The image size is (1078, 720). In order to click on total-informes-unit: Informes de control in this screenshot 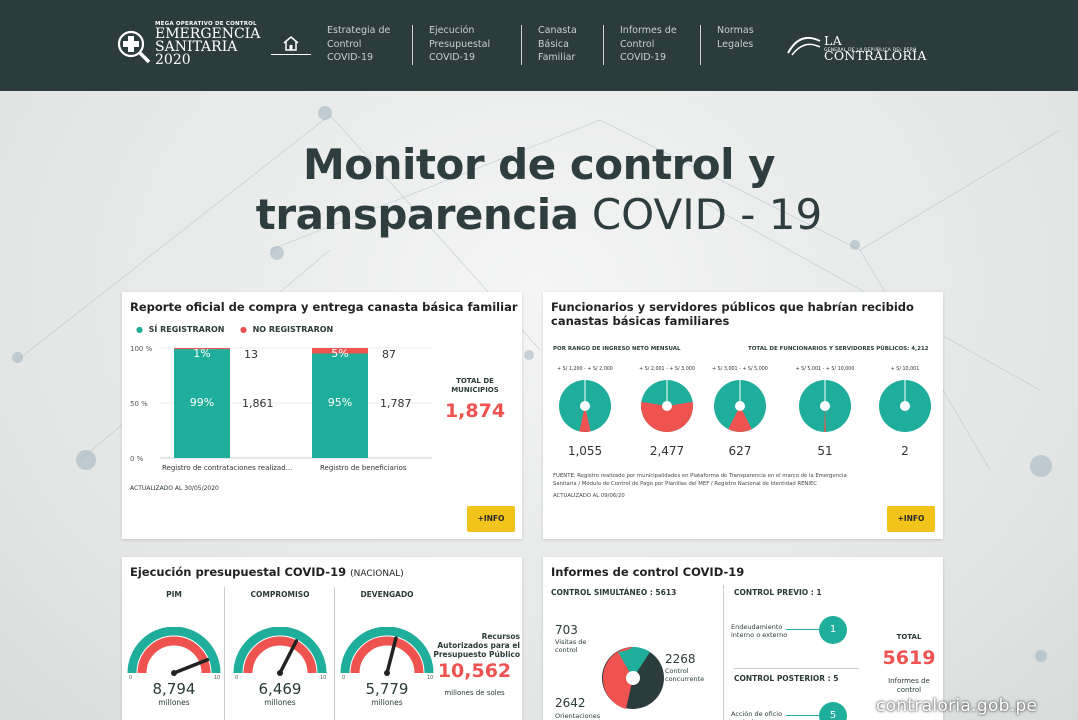, I will do `click(909, 685)`.